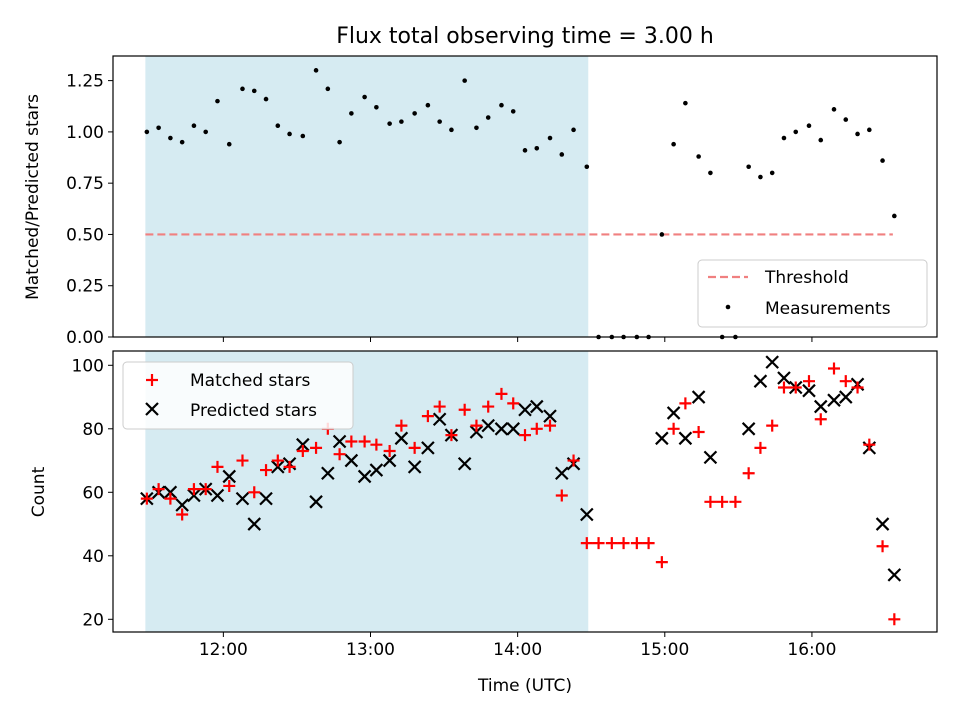 Image resolution: width=960 pixels, height=720 pixels. What do you see at coordinates (812, 293) in the screenshot?
I see `ratio-legend: Threshold Measurements` at bounding box center [812, 293].